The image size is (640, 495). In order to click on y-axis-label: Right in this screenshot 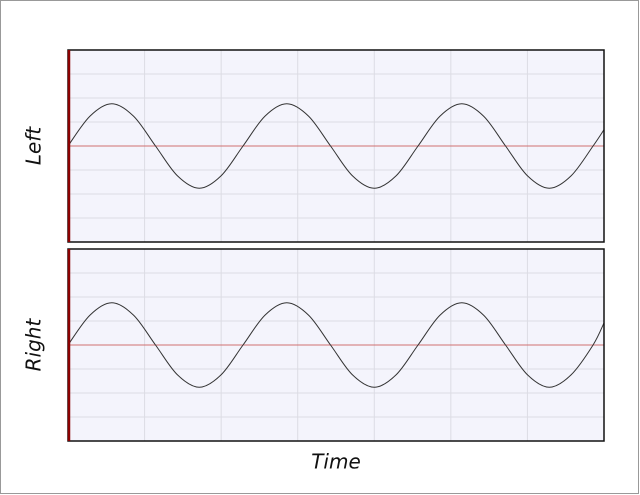, I will do `click(34, 345)`.